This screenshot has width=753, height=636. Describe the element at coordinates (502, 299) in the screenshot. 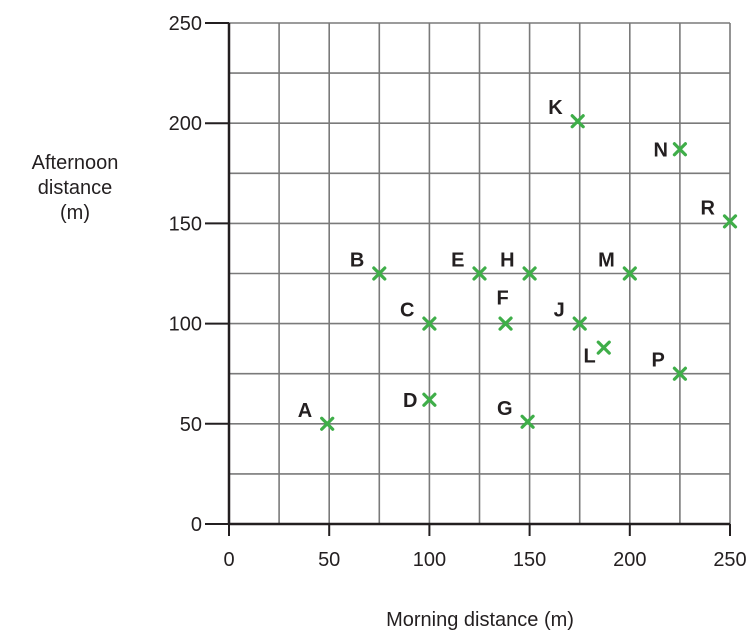

I see `point-label: F` at that location.